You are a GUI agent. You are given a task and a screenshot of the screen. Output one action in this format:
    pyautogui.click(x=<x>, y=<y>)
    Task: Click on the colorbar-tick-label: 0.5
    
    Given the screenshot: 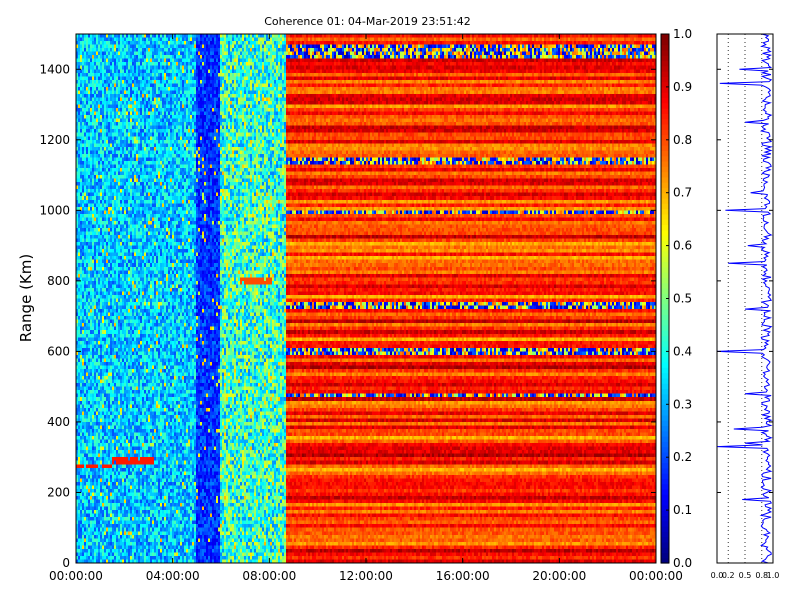 What is the action you would take?
    pyautogui.click(x=682, y=299)
    